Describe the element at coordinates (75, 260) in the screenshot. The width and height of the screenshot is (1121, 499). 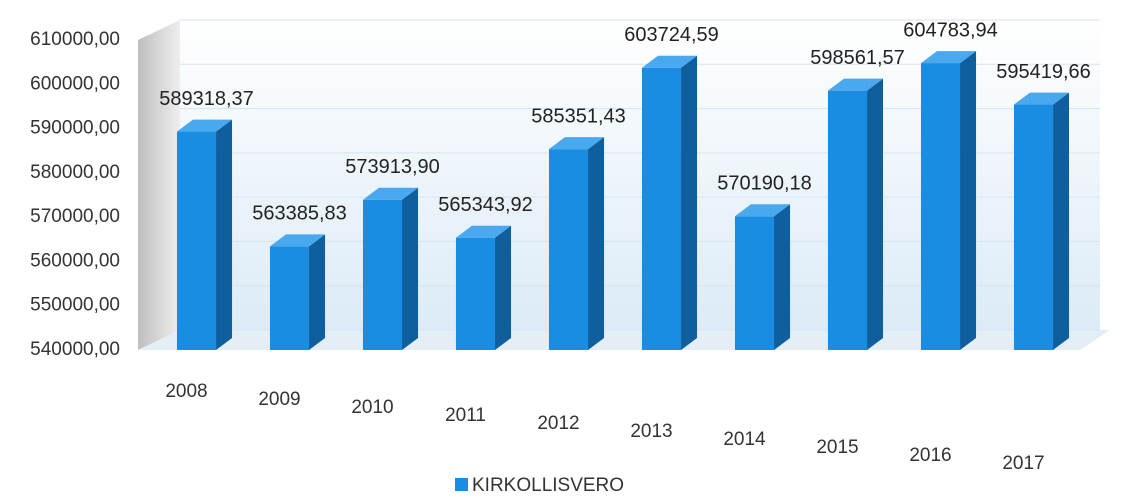
I see `y-tick-label: 560000,00` at that location.